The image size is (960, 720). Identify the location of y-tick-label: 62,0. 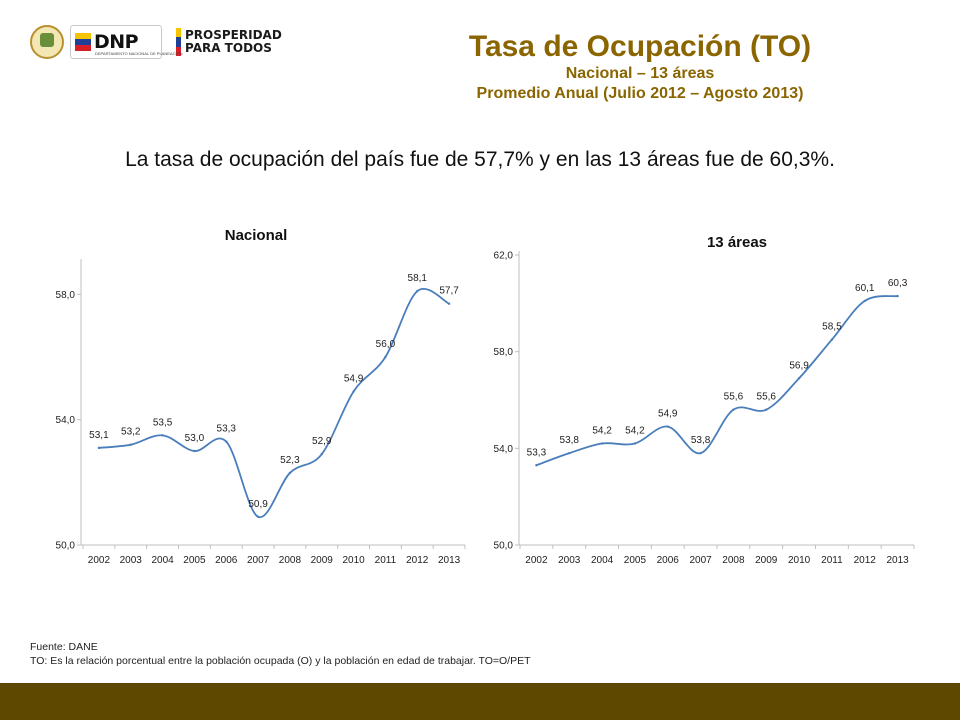
(504, 256).